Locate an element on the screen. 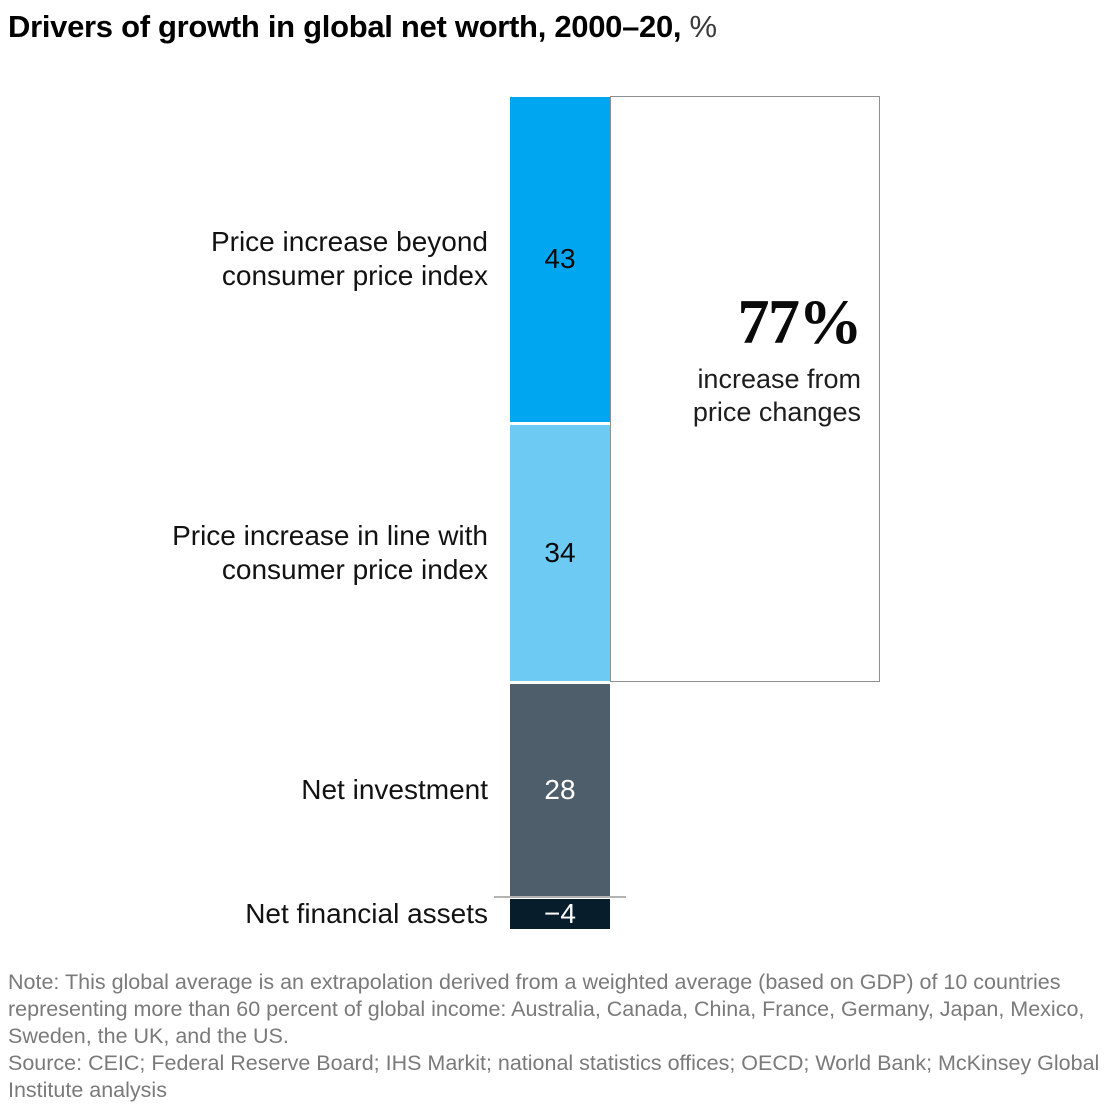 The height and width of the screenshot is (1110, 1120). bar-segment-net-financial-assets: −4 is located at coordinates (560, 913).